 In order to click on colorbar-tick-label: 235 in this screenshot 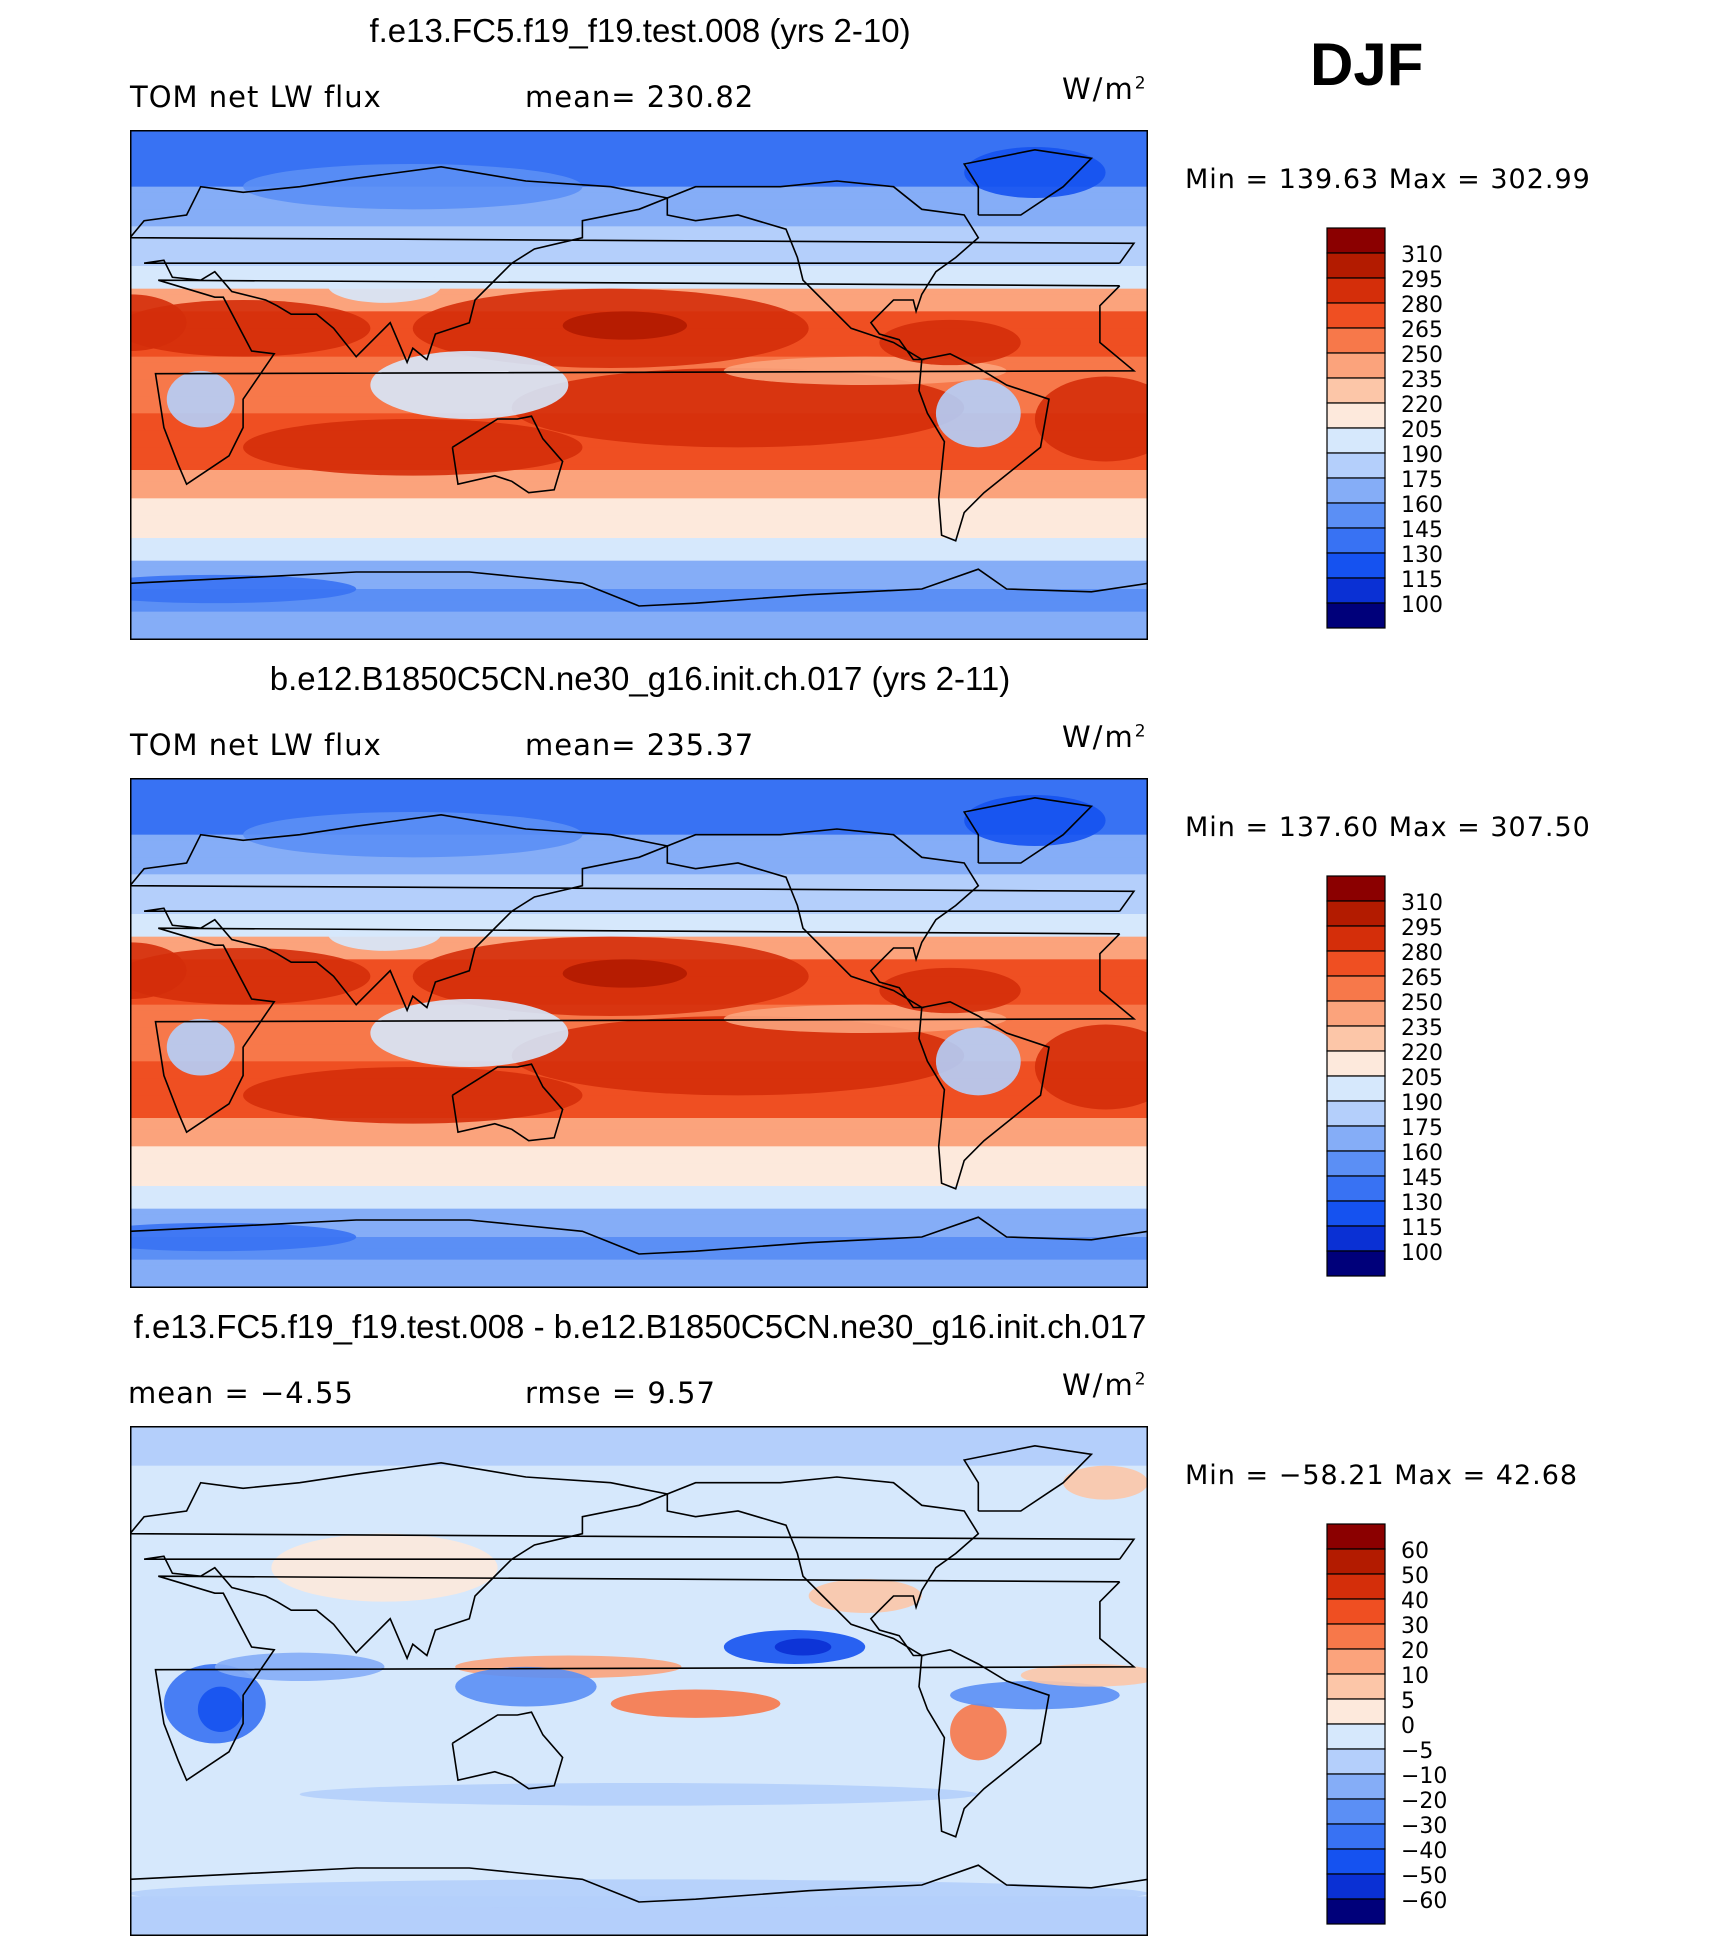, I will do `click(1422, 380)`.